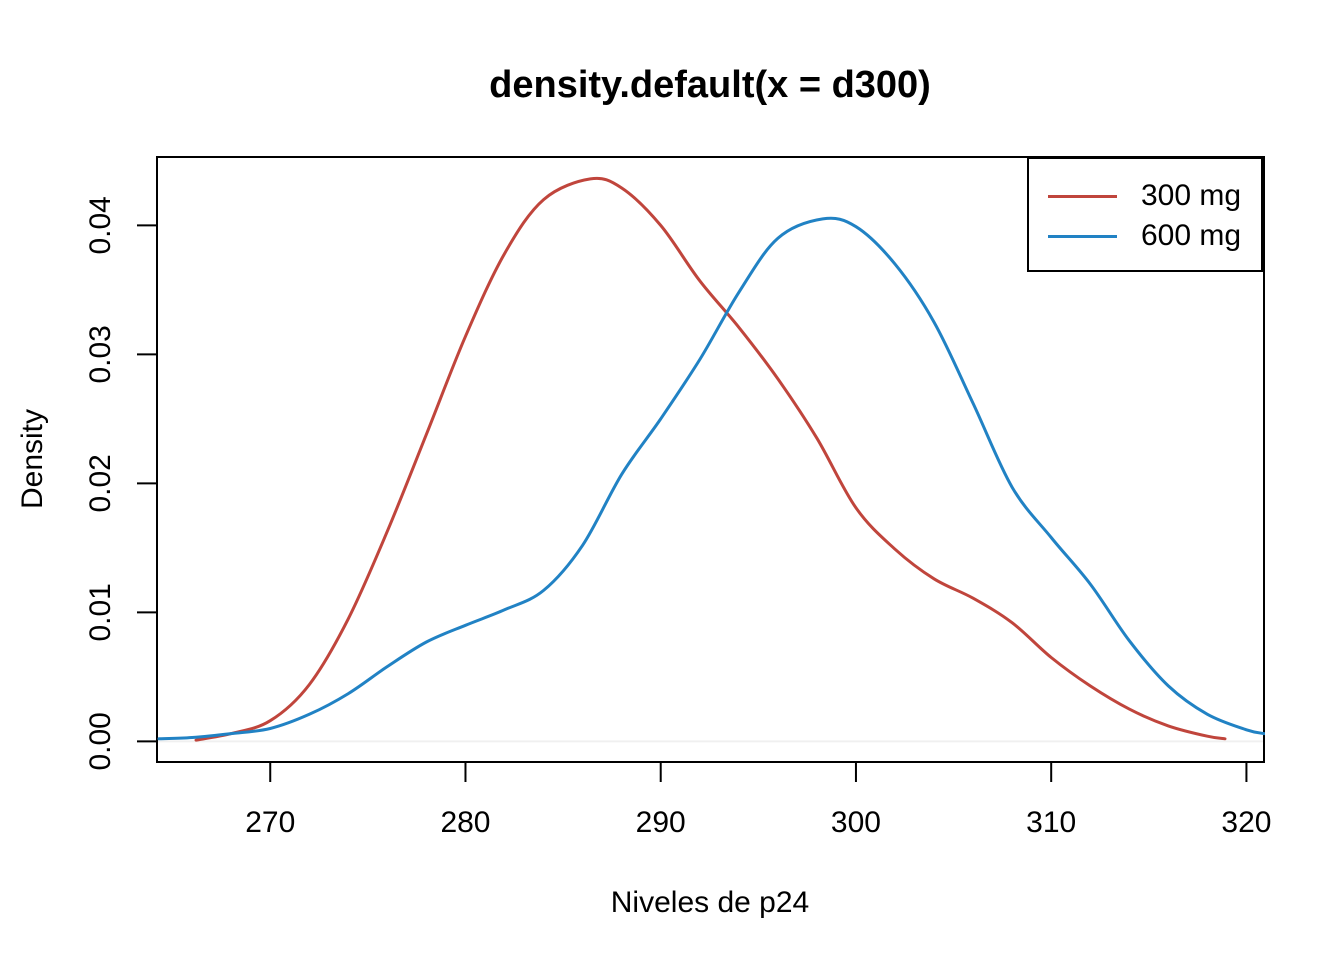 The width and height of the screenshot is (1344, 960). I want to click on x-tick-label: 270, so click(270, 822).